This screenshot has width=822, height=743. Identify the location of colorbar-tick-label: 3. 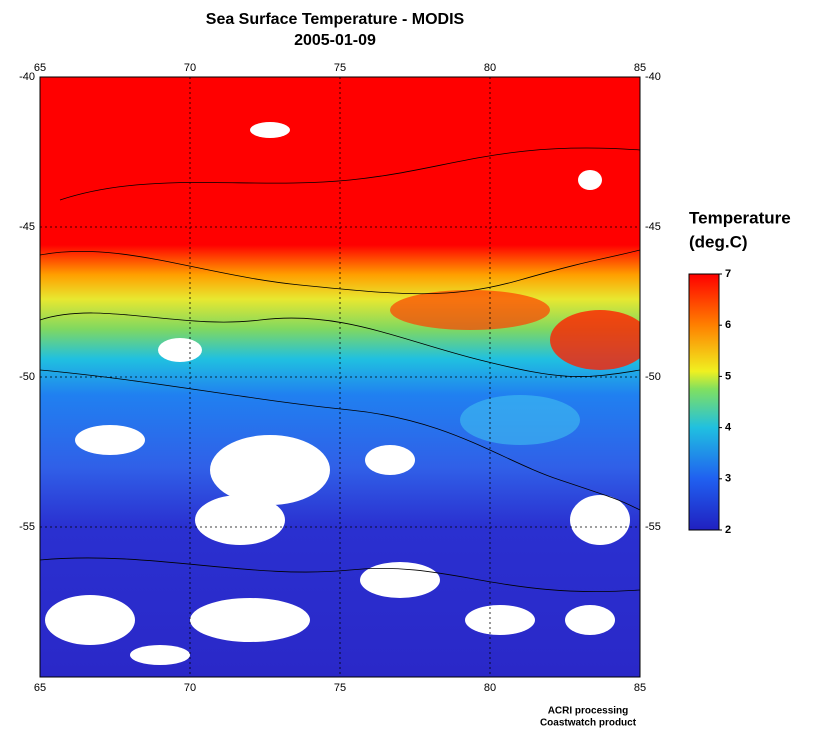
(728, 479).